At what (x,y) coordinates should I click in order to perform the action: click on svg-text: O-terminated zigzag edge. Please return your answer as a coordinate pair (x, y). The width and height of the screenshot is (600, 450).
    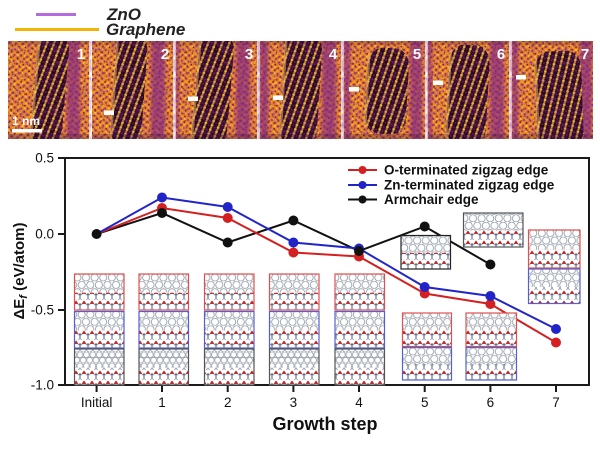
    Looking at the image, I should click on (466, 170).